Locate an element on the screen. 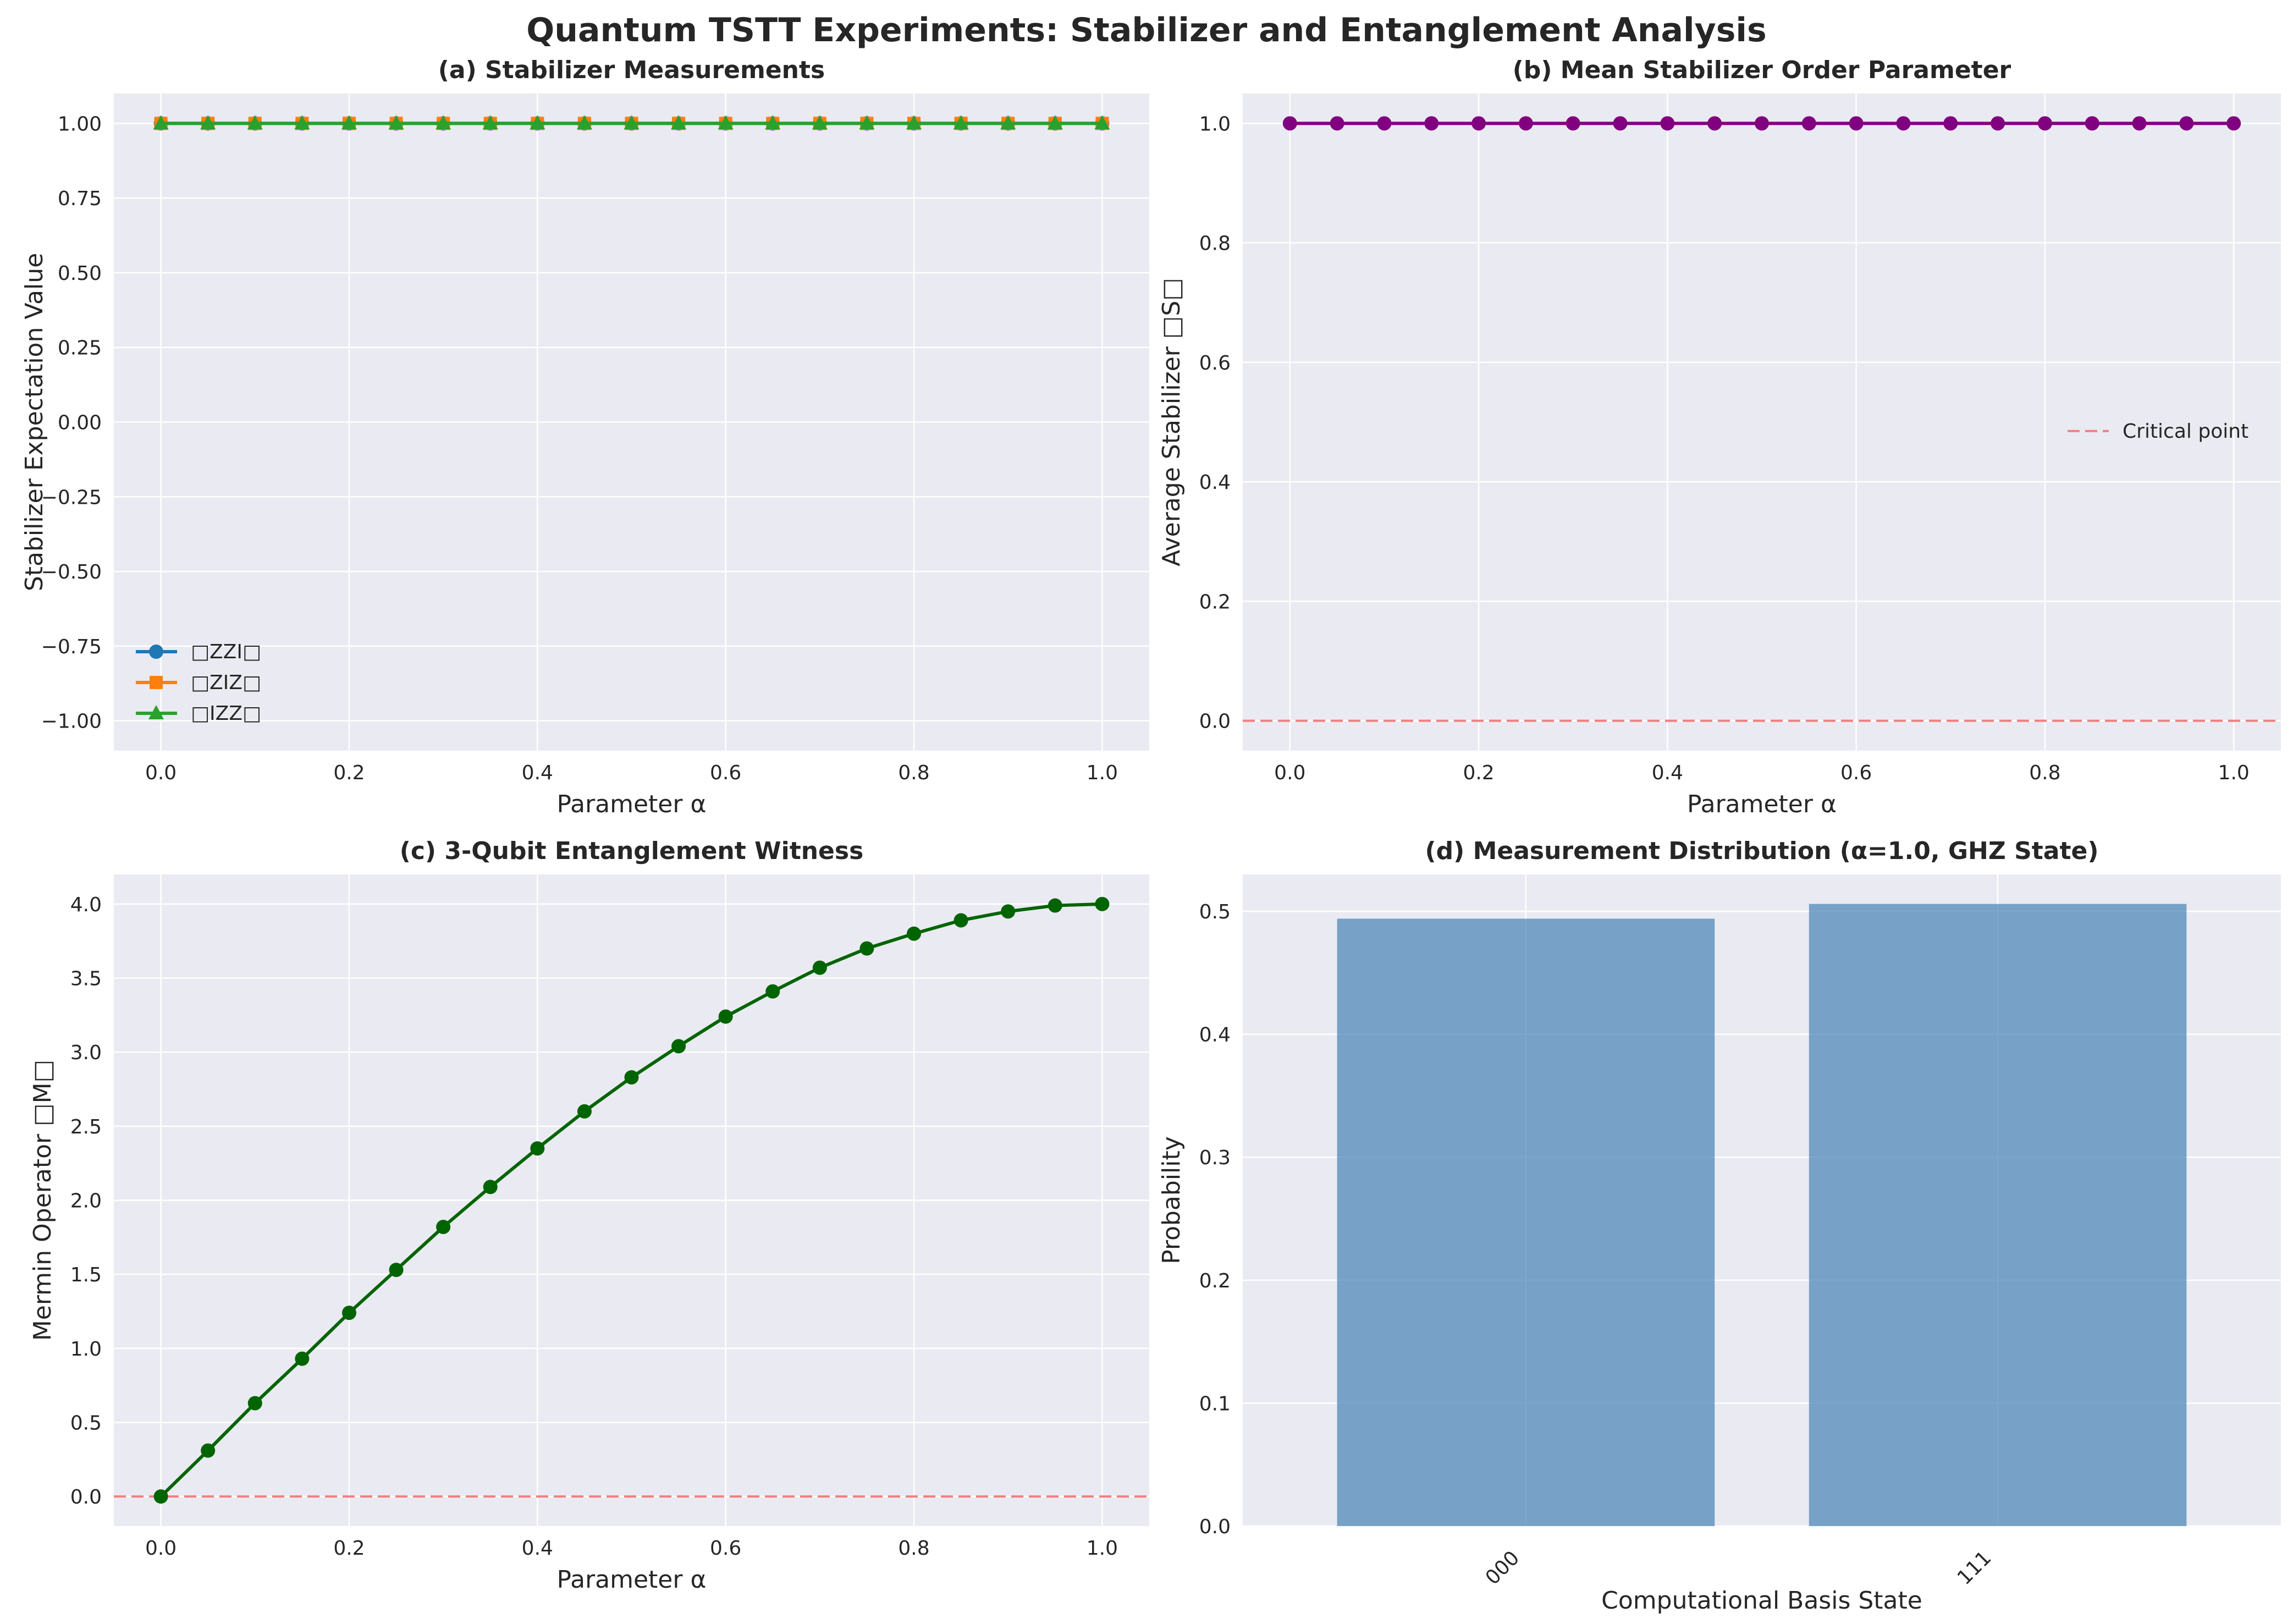 The height and width of the screenshot is (1624, 2293). chart-a-xtick-label: 0.2 is located at coordinates (349, 773).